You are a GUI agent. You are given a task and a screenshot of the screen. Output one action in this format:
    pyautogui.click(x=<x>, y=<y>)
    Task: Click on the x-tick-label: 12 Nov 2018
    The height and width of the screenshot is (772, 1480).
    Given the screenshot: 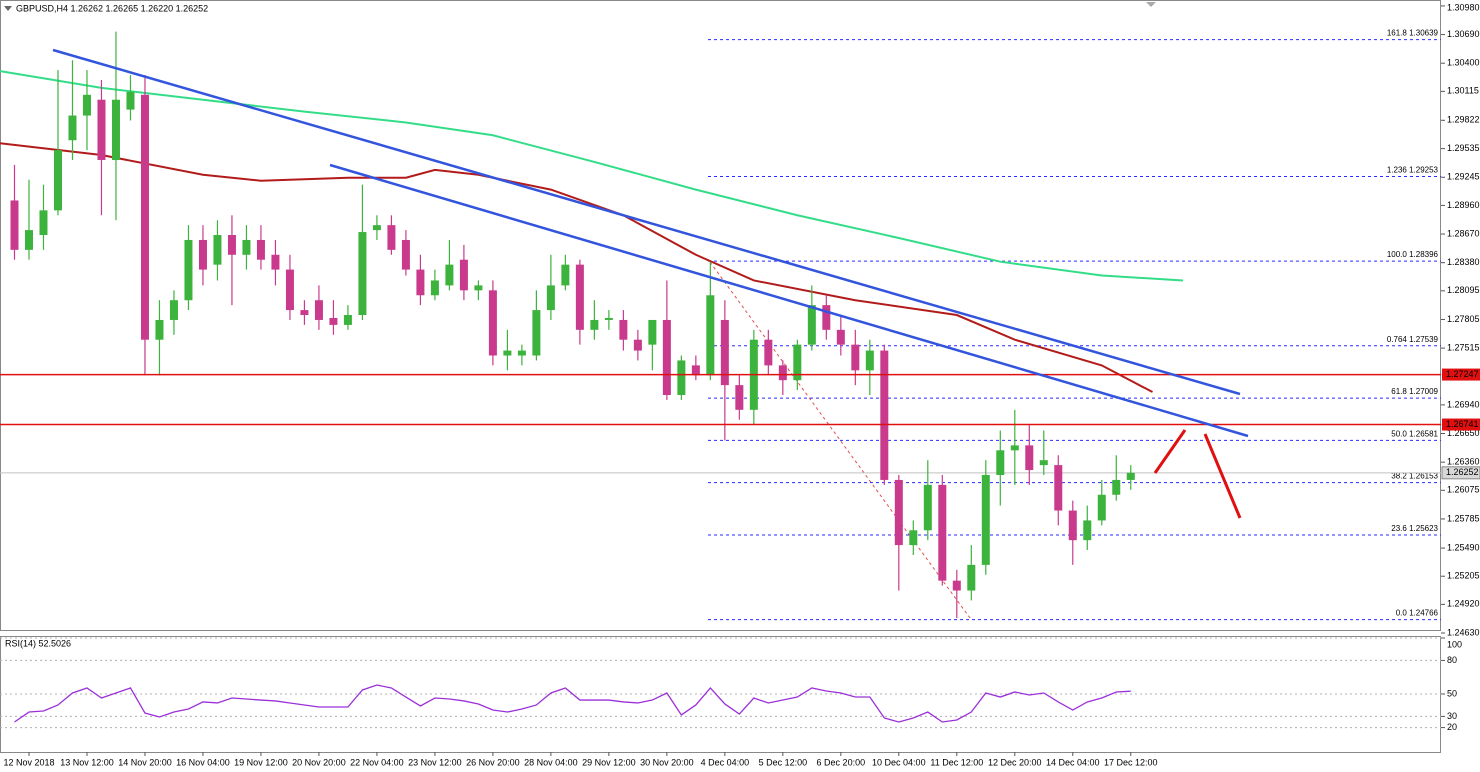 What is the action you would take?
    pyautogui.click(x=28, y=762)
    